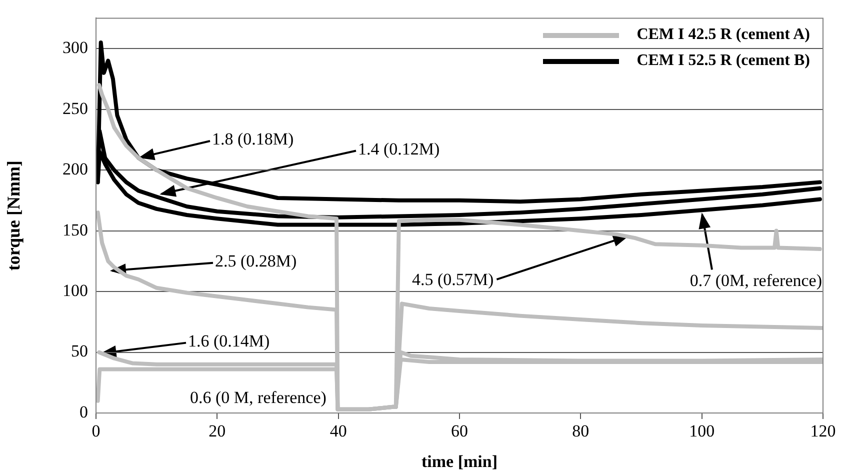 Image resolution: width=846 pixels, height=473 pixels. I want to click on annotation: 4.5 (0.57M), so click(453, 279).